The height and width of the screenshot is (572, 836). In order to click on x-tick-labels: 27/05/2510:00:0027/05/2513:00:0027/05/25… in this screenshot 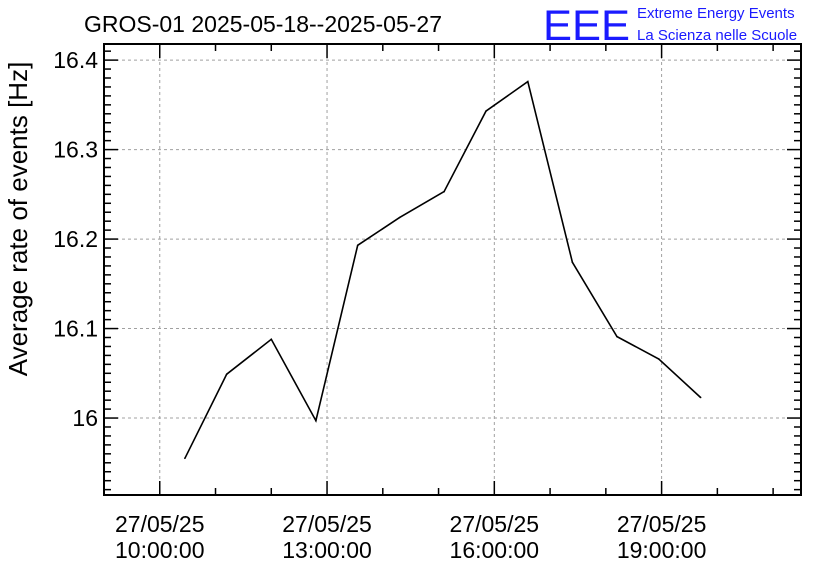, I will do `click(410, 537)`.